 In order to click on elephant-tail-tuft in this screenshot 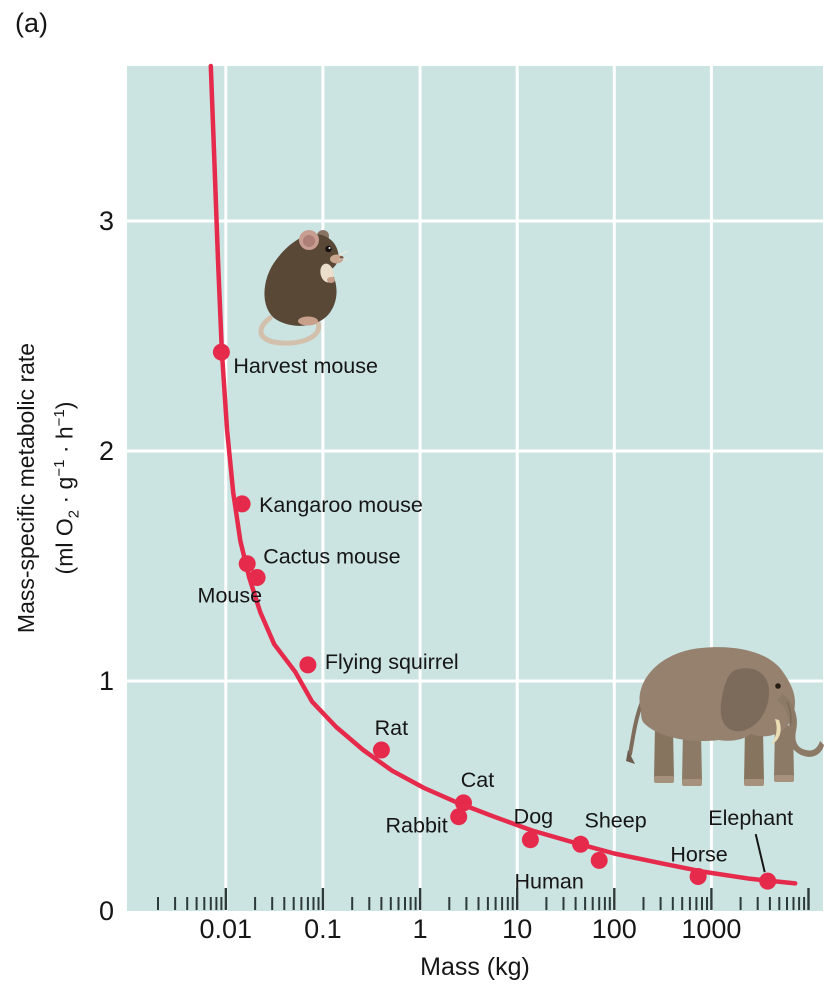, I will do `click(630, 757)`.